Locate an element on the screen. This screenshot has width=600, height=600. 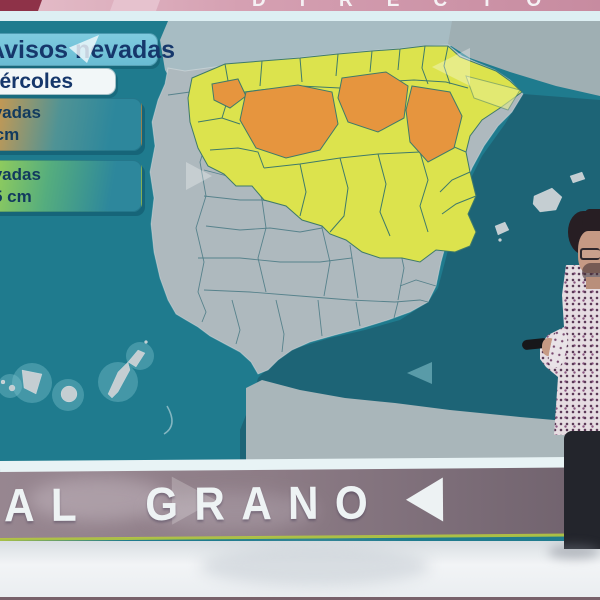
lower-third-band: AL GRANO is located at coordinates (300, 503).